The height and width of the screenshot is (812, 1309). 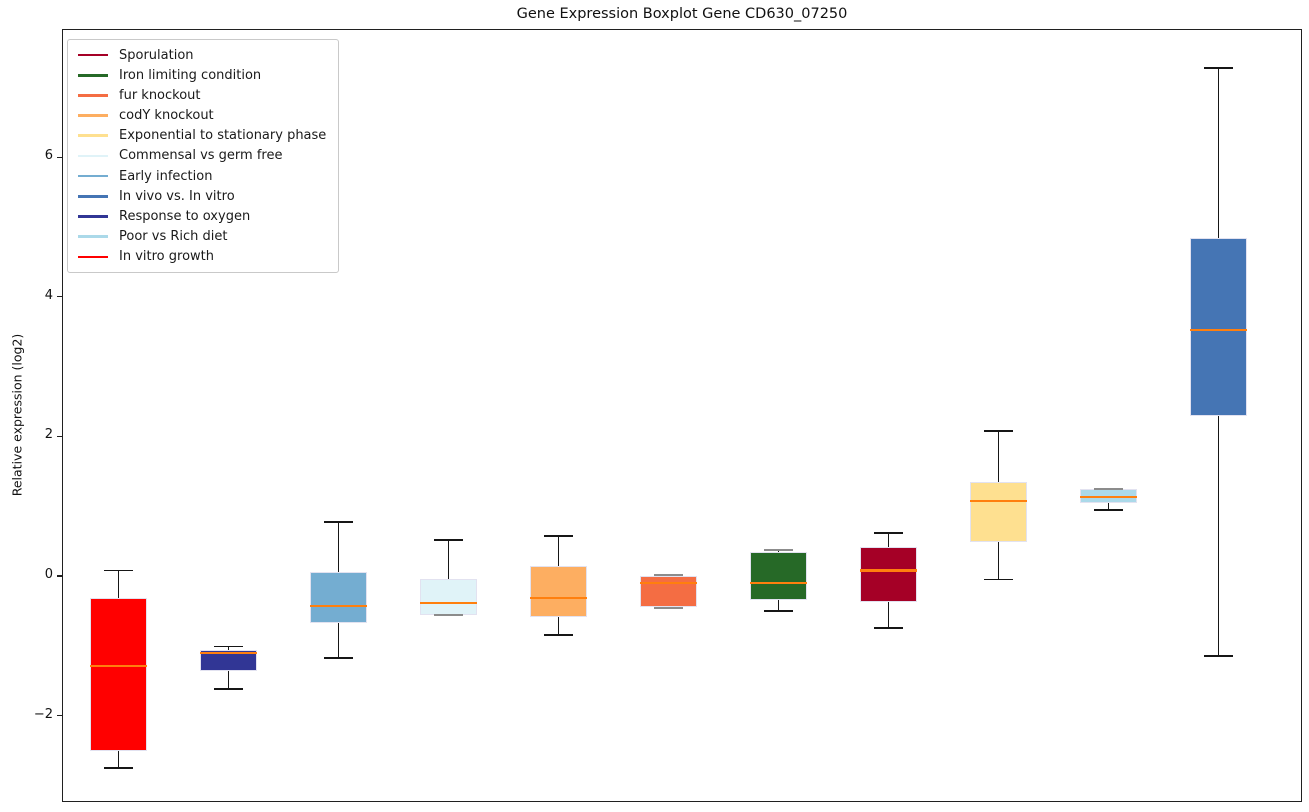 I want to click on y-tick-label: −2, so click(x=43, y=714).